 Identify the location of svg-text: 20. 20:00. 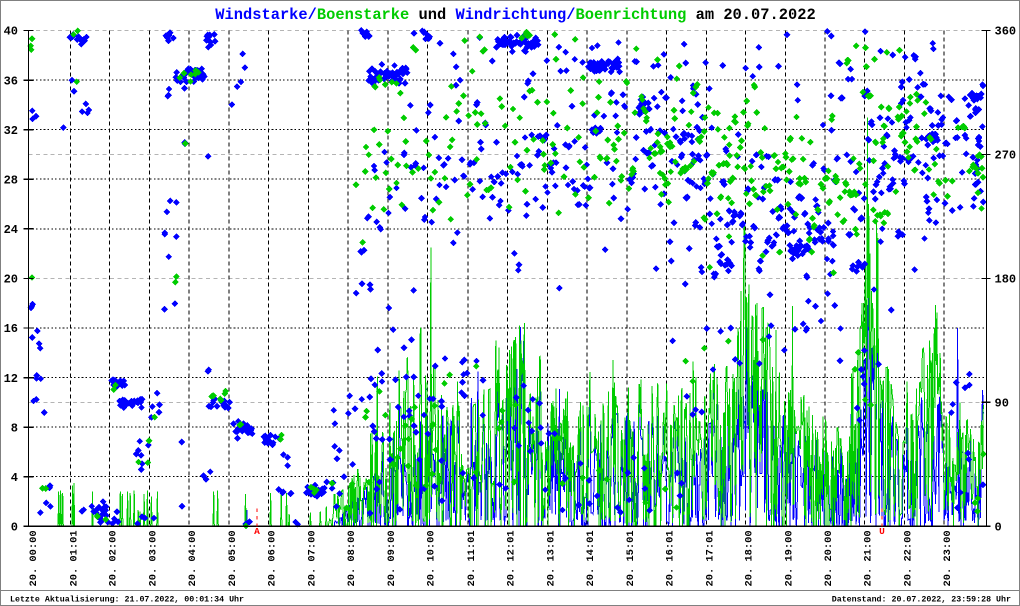
(829, 558).